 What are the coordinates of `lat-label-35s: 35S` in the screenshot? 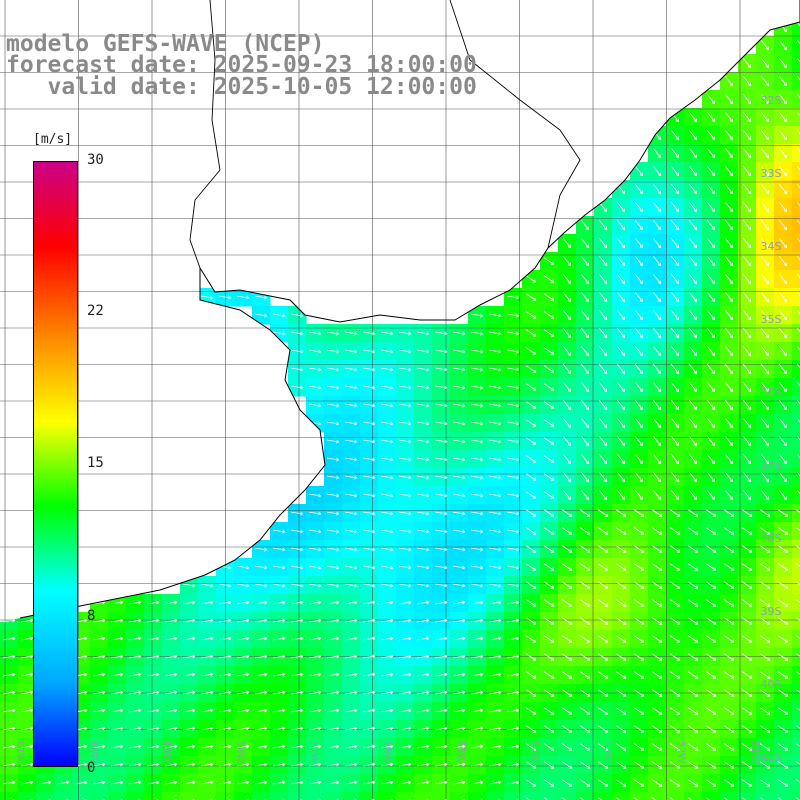 It's located at (771, 319).